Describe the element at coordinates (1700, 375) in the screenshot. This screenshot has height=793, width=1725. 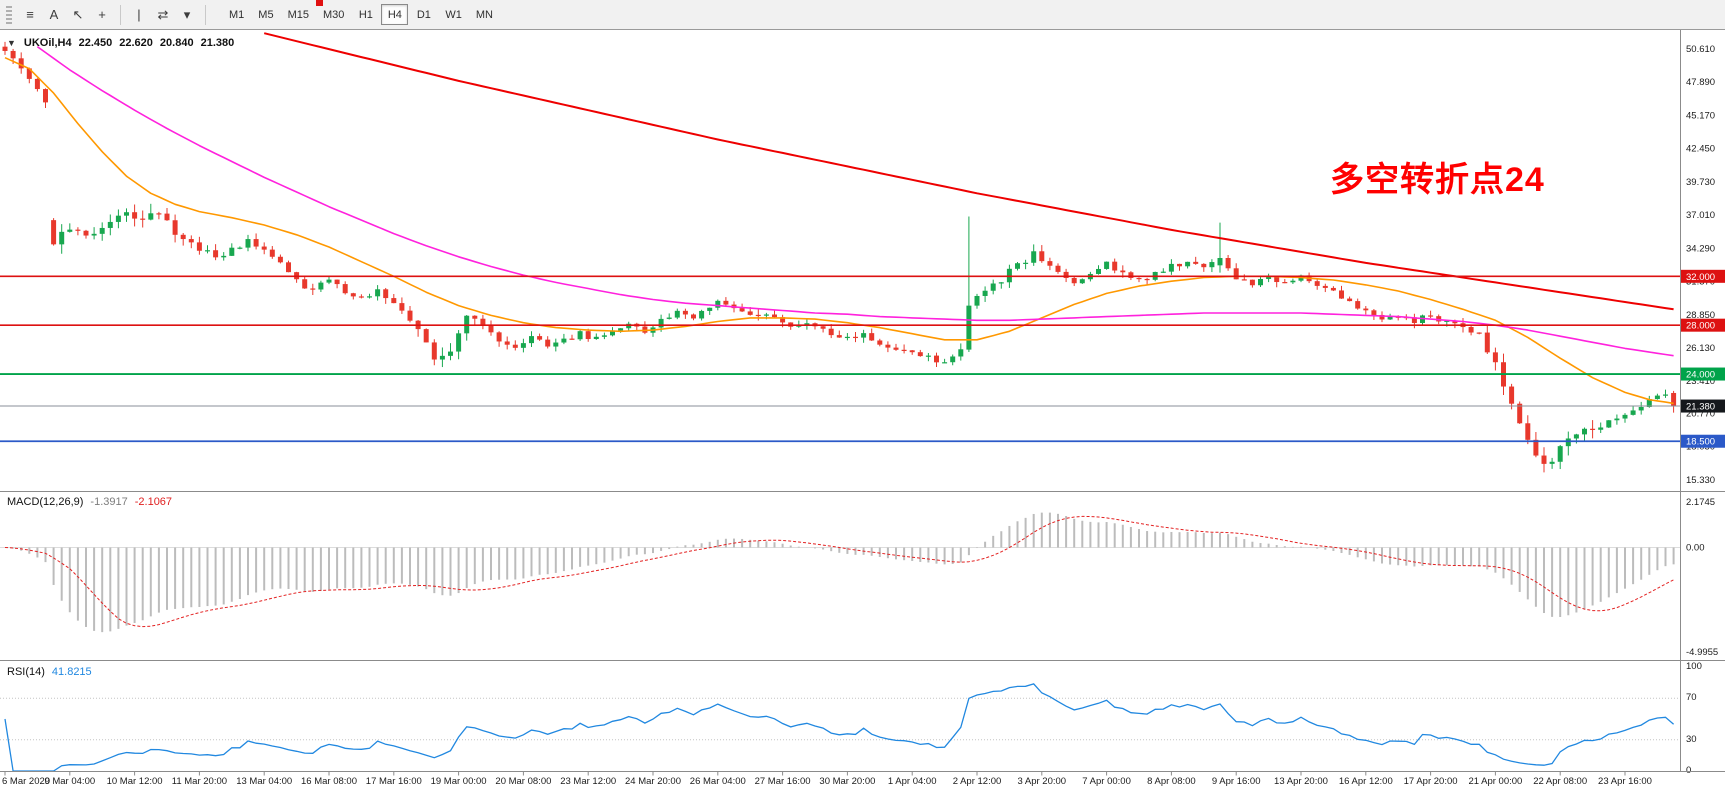
I see `svg-text: 24.000` at that location.